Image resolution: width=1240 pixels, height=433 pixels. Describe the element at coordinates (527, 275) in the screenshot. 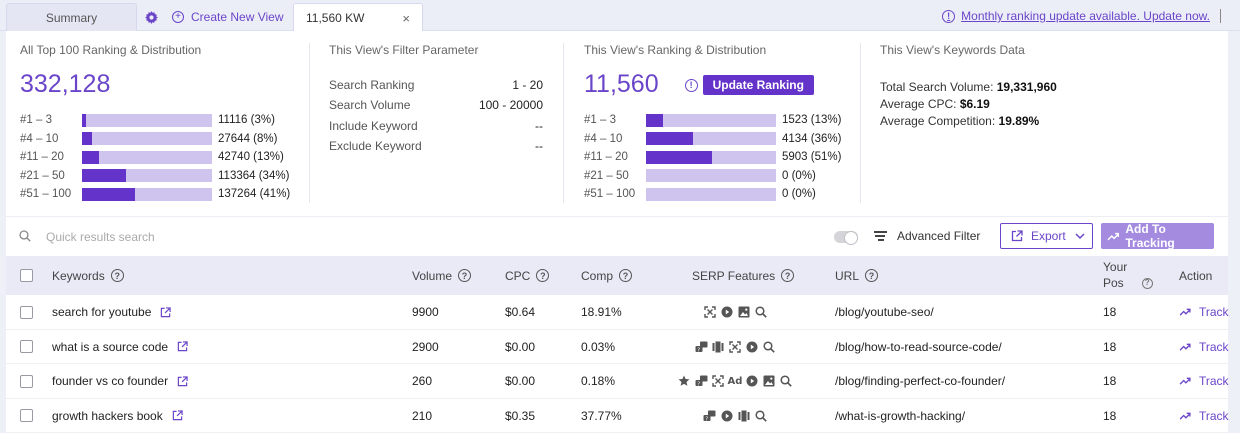

I see `column-cpc: CPC?` at that location.